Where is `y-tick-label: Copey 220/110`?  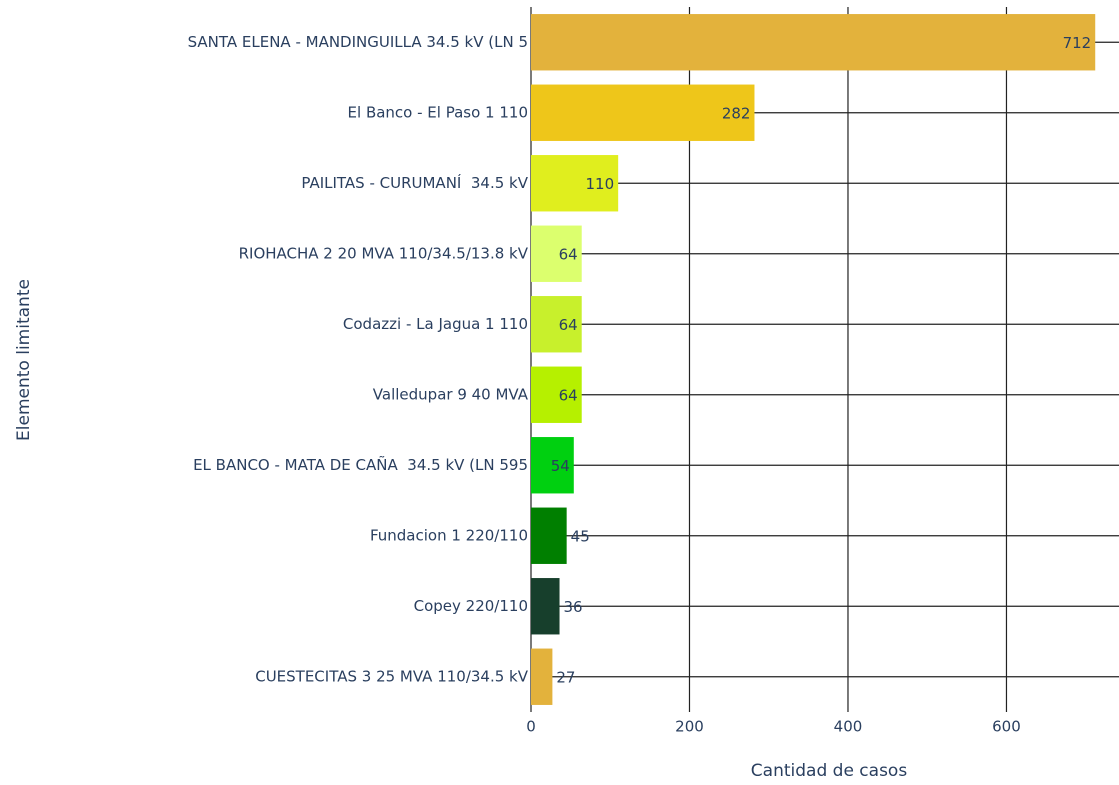 y-tick-label: Copey 220/110 is located at coordinates (471, 606).